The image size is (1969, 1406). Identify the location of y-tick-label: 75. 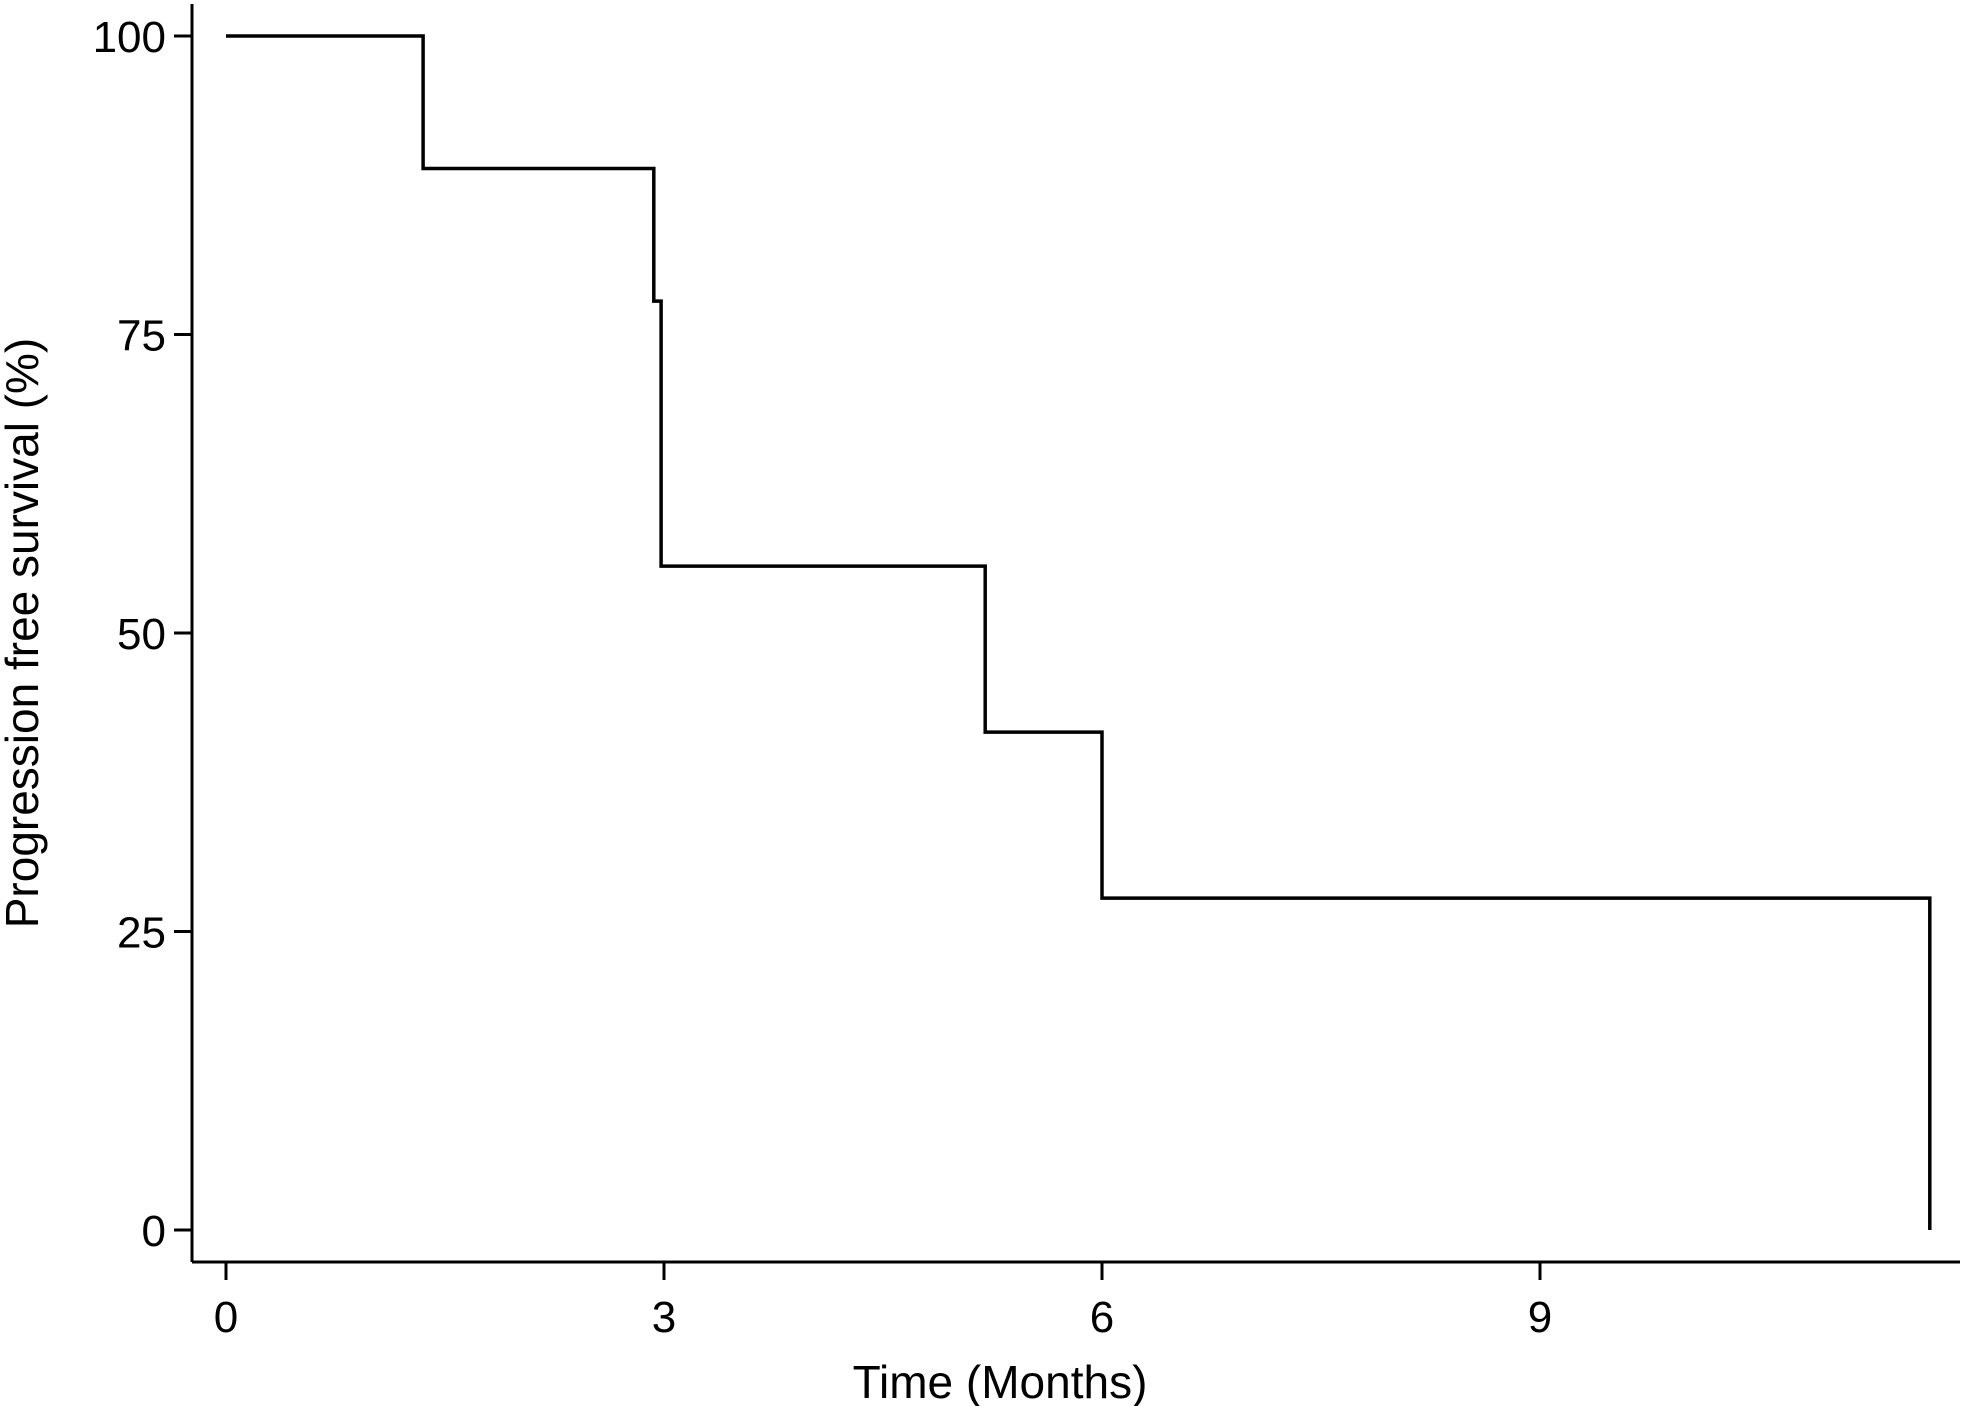
(141, 336).